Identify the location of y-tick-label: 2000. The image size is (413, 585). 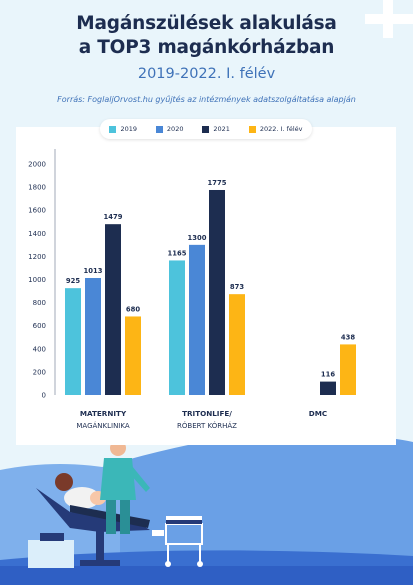
(37, 165).